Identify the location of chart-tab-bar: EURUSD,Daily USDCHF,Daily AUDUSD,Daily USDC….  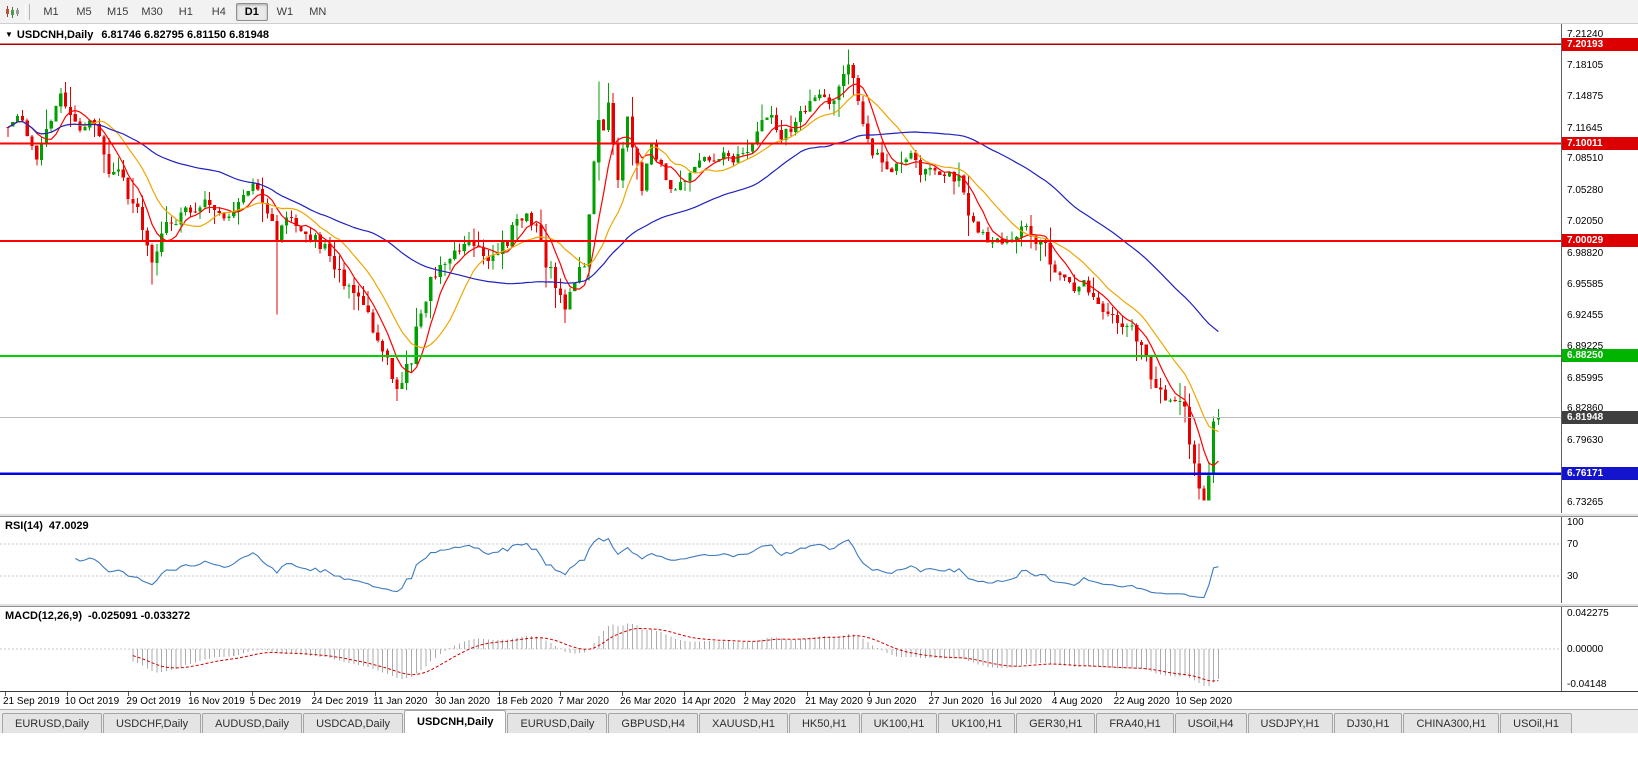
(819, 721).